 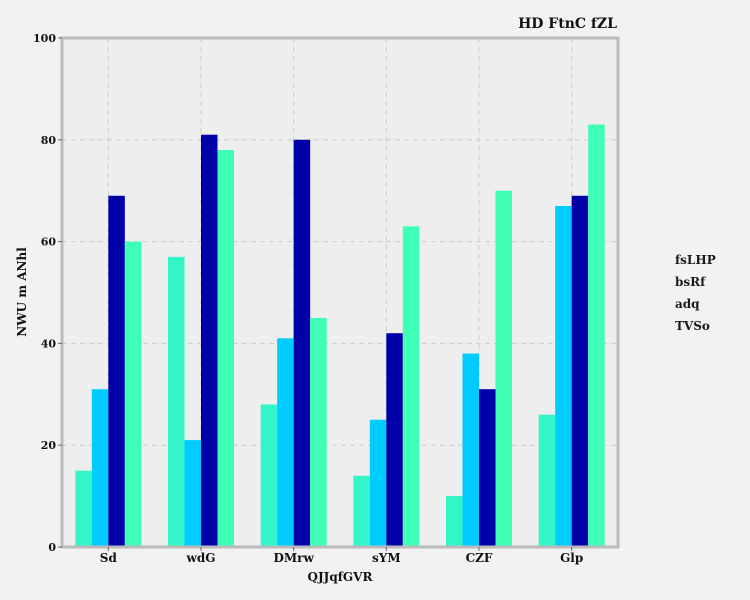 What do you see at coordinates (695, 260) in the screenshot?
I see `legend-item: fsLHP` at bounding box center [695, 260].